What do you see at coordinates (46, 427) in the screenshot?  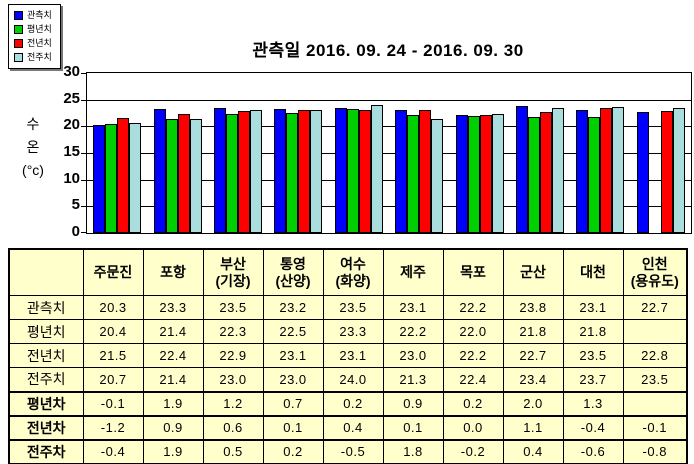 I see `table-row-label: 전년차` at bounding box center [46, 427].